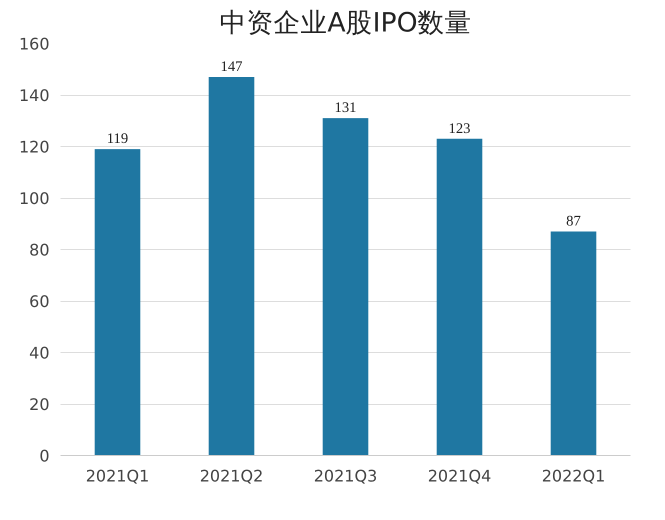 The image size is (665, 520). What do you see at coordinates (34, 95) in the screenshot?
I see `y-tick-label: 140` at bounding box center [34, 95].